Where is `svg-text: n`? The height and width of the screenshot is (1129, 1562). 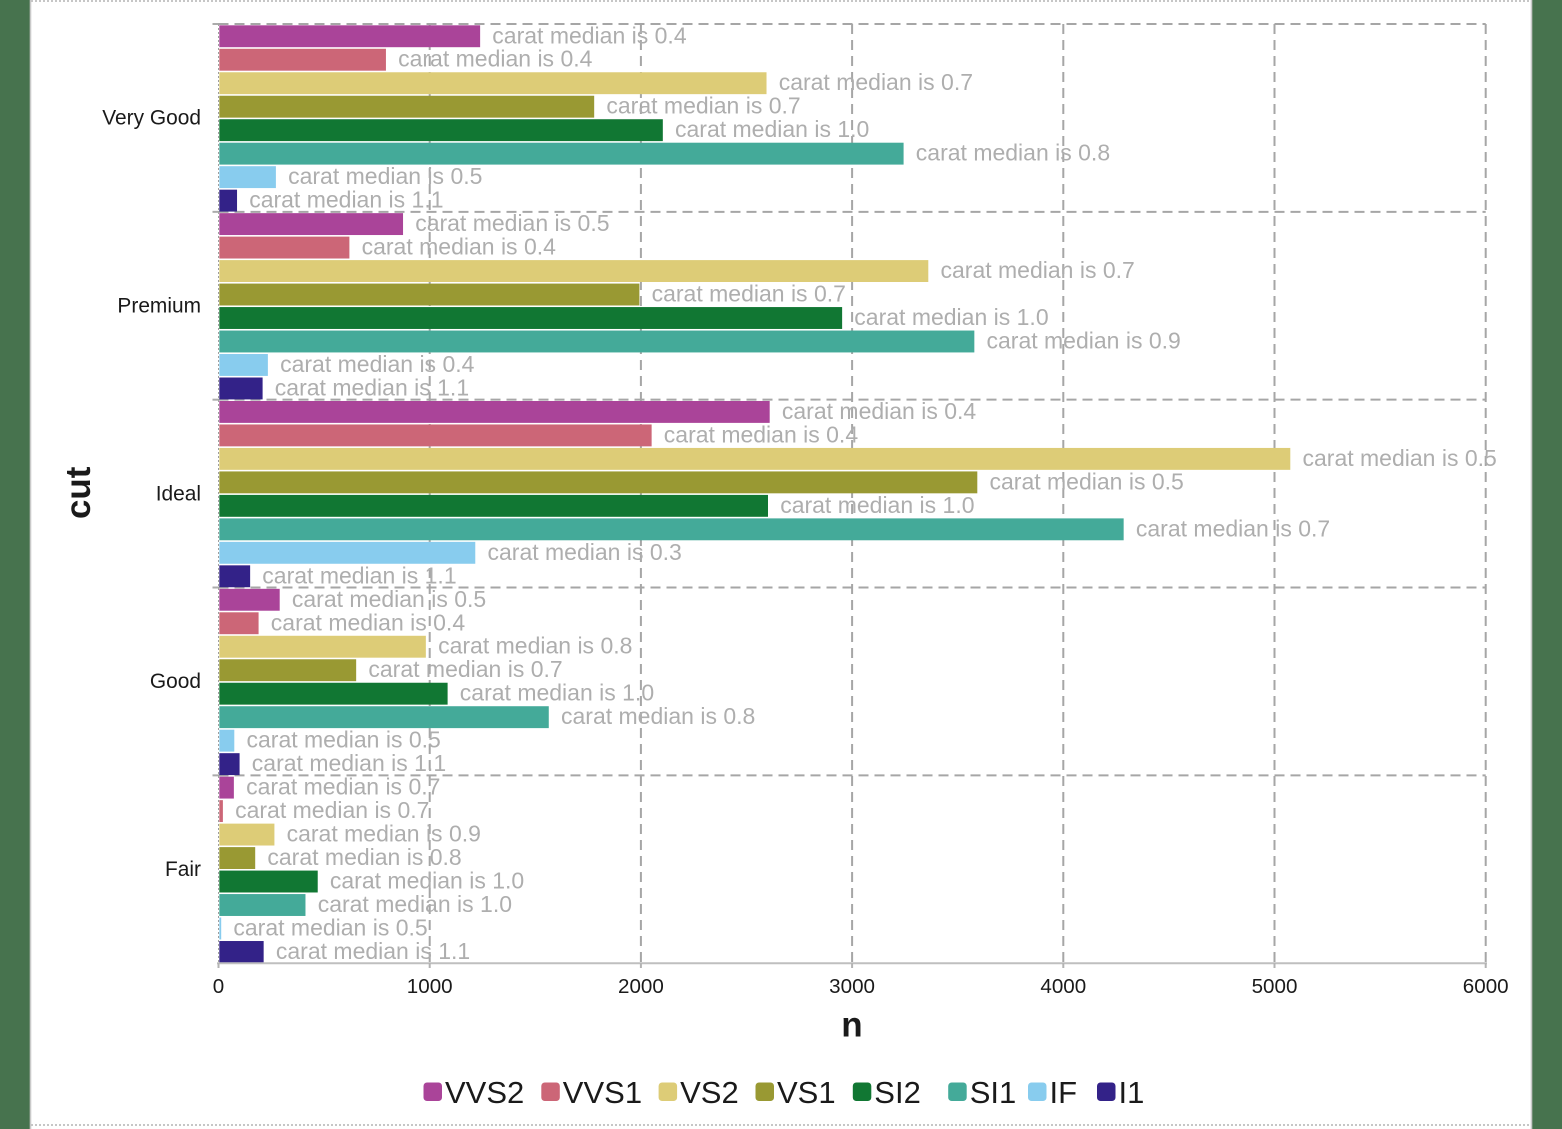 svg-text: n is located at coordinates (851, 1025).